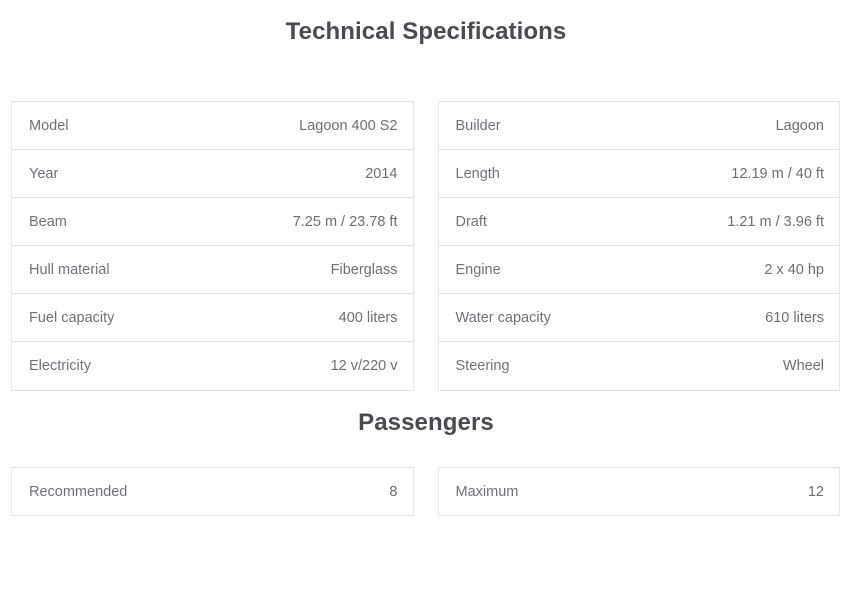 The image size is (852, 606). I want to click on page-title-passengers: Passengers, so click(426, 422).